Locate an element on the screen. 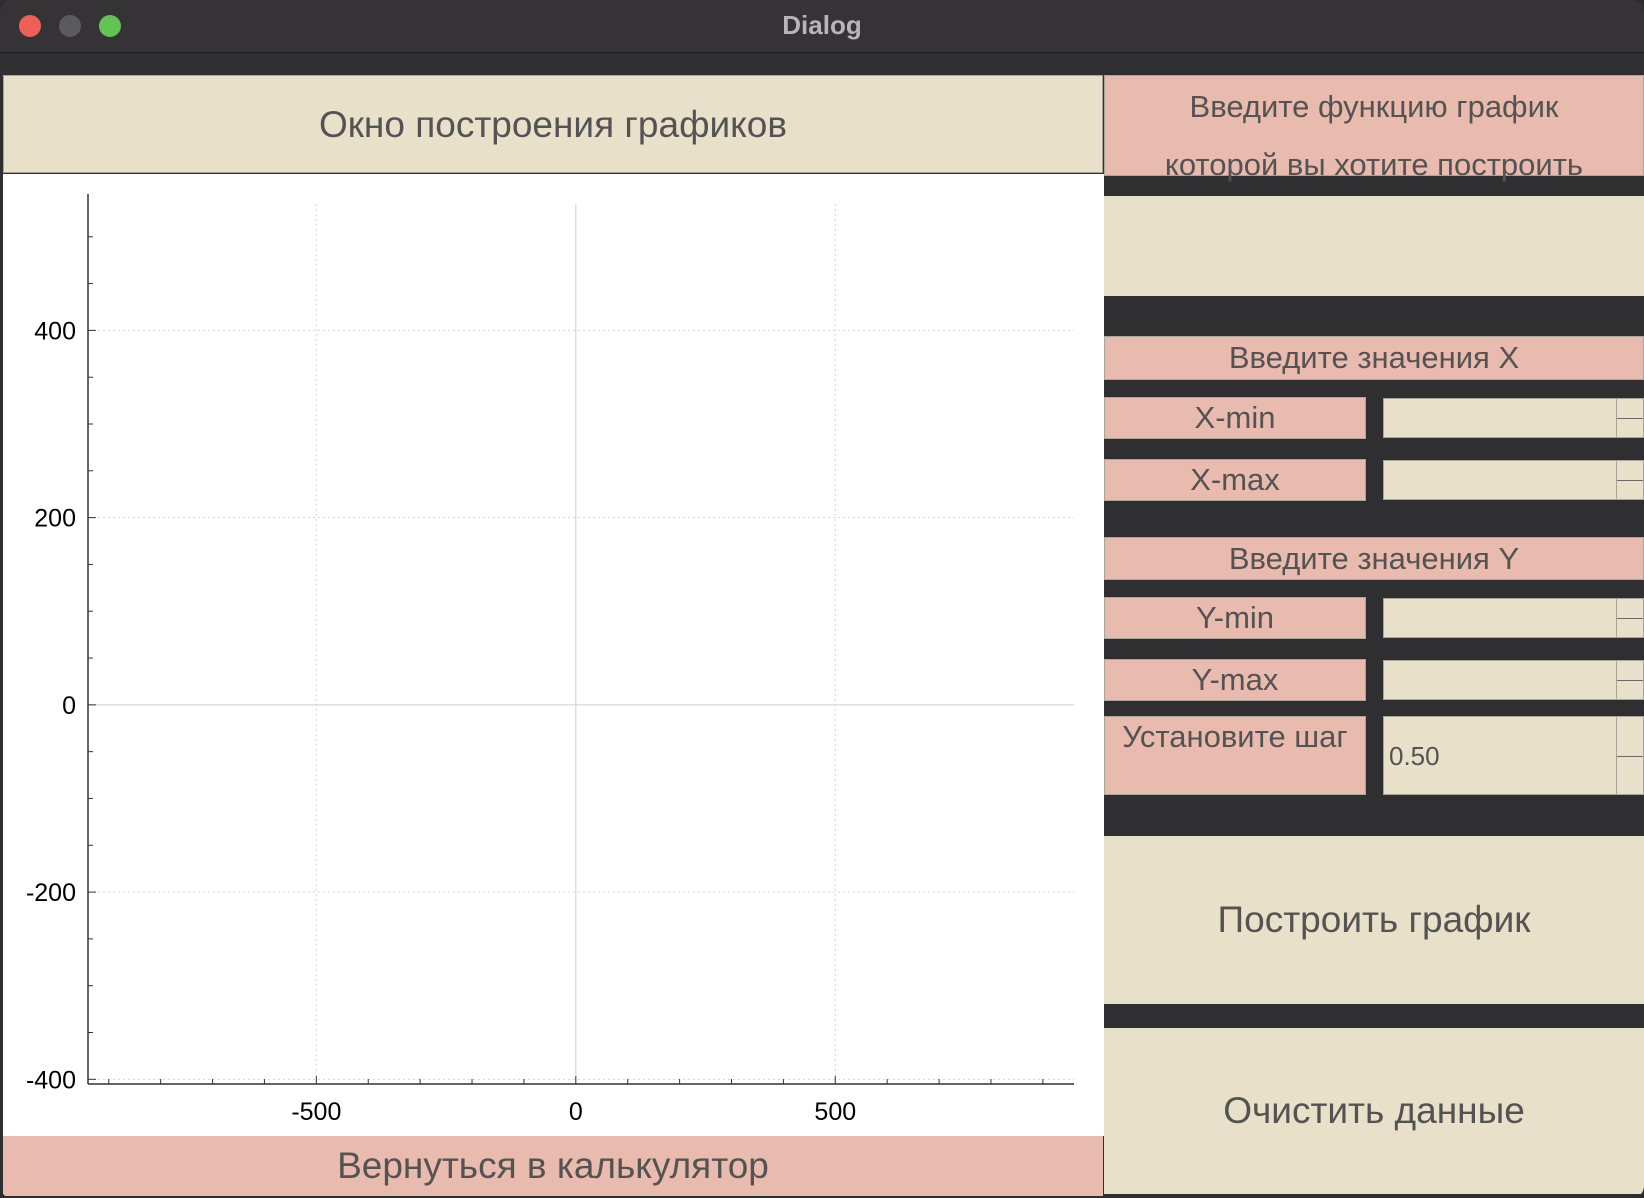 Image resolution: width=1644 pixels, height=1198 pixels. x-values-heading: Введите значения X is located at coordinates (1374, 358).